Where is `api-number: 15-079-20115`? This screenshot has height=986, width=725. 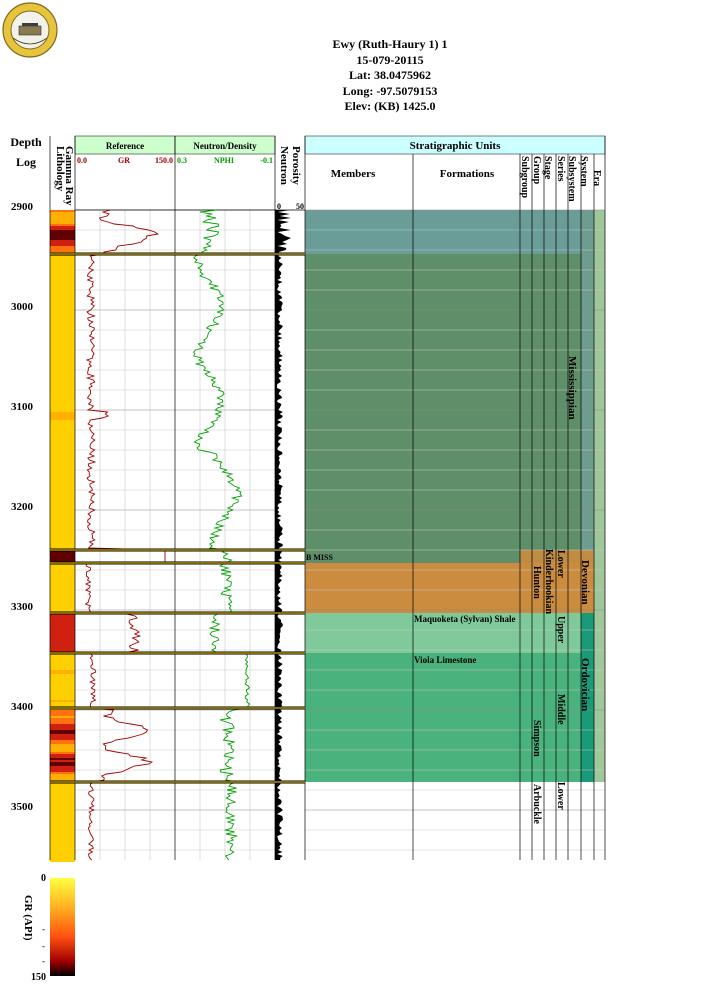 api-number: 15-079-20115 is located at coordinates (390, 59).